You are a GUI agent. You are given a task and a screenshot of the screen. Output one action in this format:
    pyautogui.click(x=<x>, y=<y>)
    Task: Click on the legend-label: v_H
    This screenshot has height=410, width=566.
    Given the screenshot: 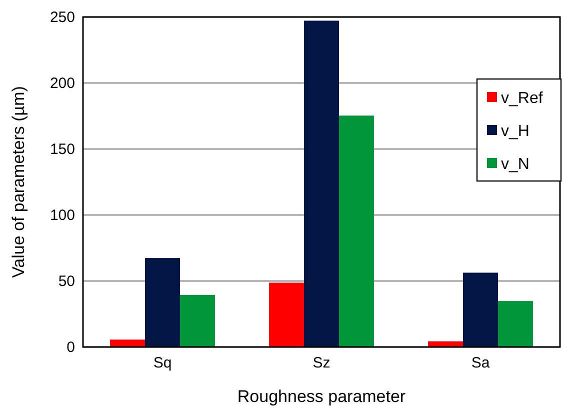 What is the action you would take?
    pyautogui.click(x=515, y=131)
    